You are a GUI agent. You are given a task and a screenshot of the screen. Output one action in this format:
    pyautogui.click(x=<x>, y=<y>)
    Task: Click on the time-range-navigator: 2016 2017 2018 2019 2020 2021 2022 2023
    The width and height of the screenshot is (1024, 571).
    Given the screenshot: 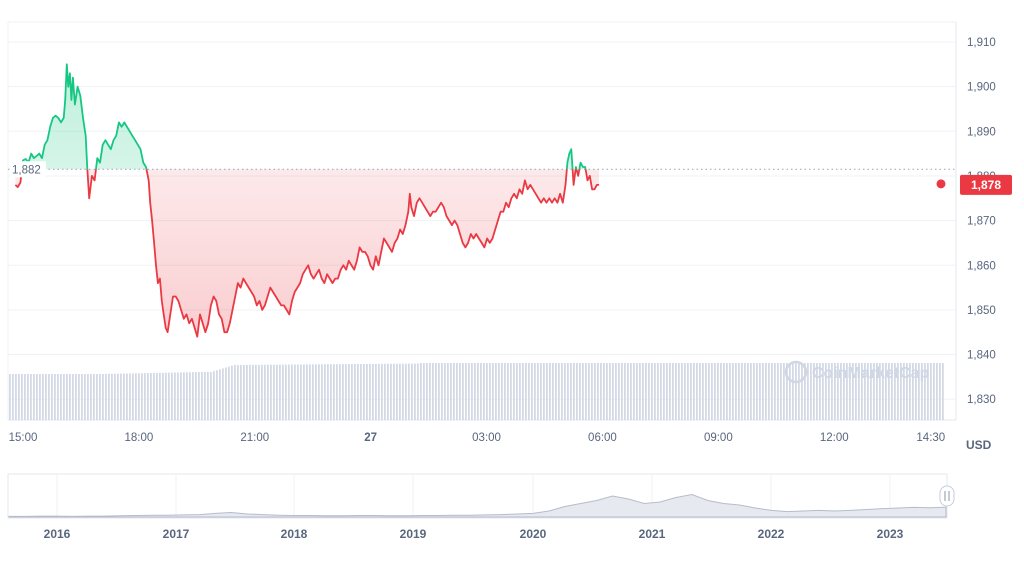 What is the action you would take?
    pyautogui.click(x=481, y=507)
    